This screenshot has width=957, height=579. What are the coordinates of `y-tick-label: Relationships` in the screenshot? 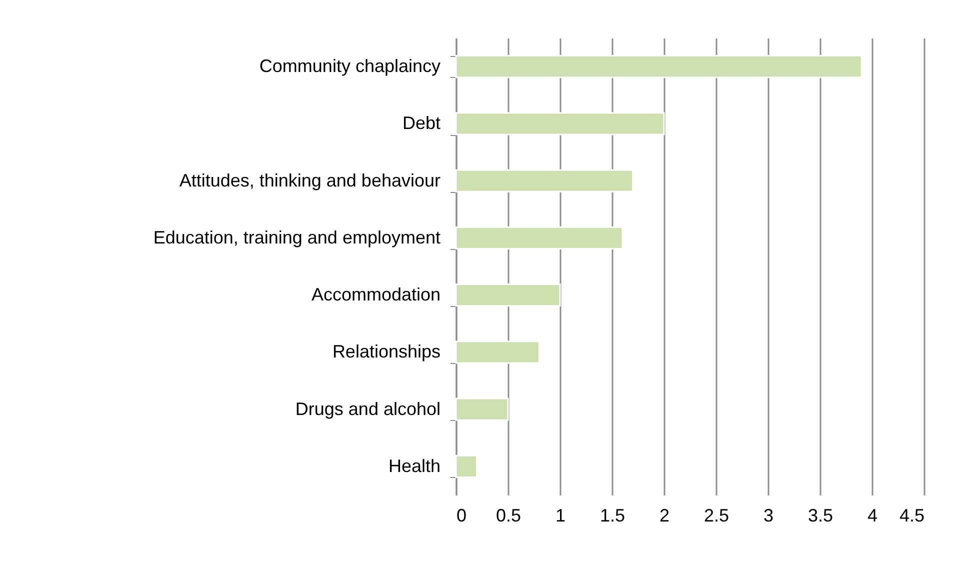 It's located at (386, 352).